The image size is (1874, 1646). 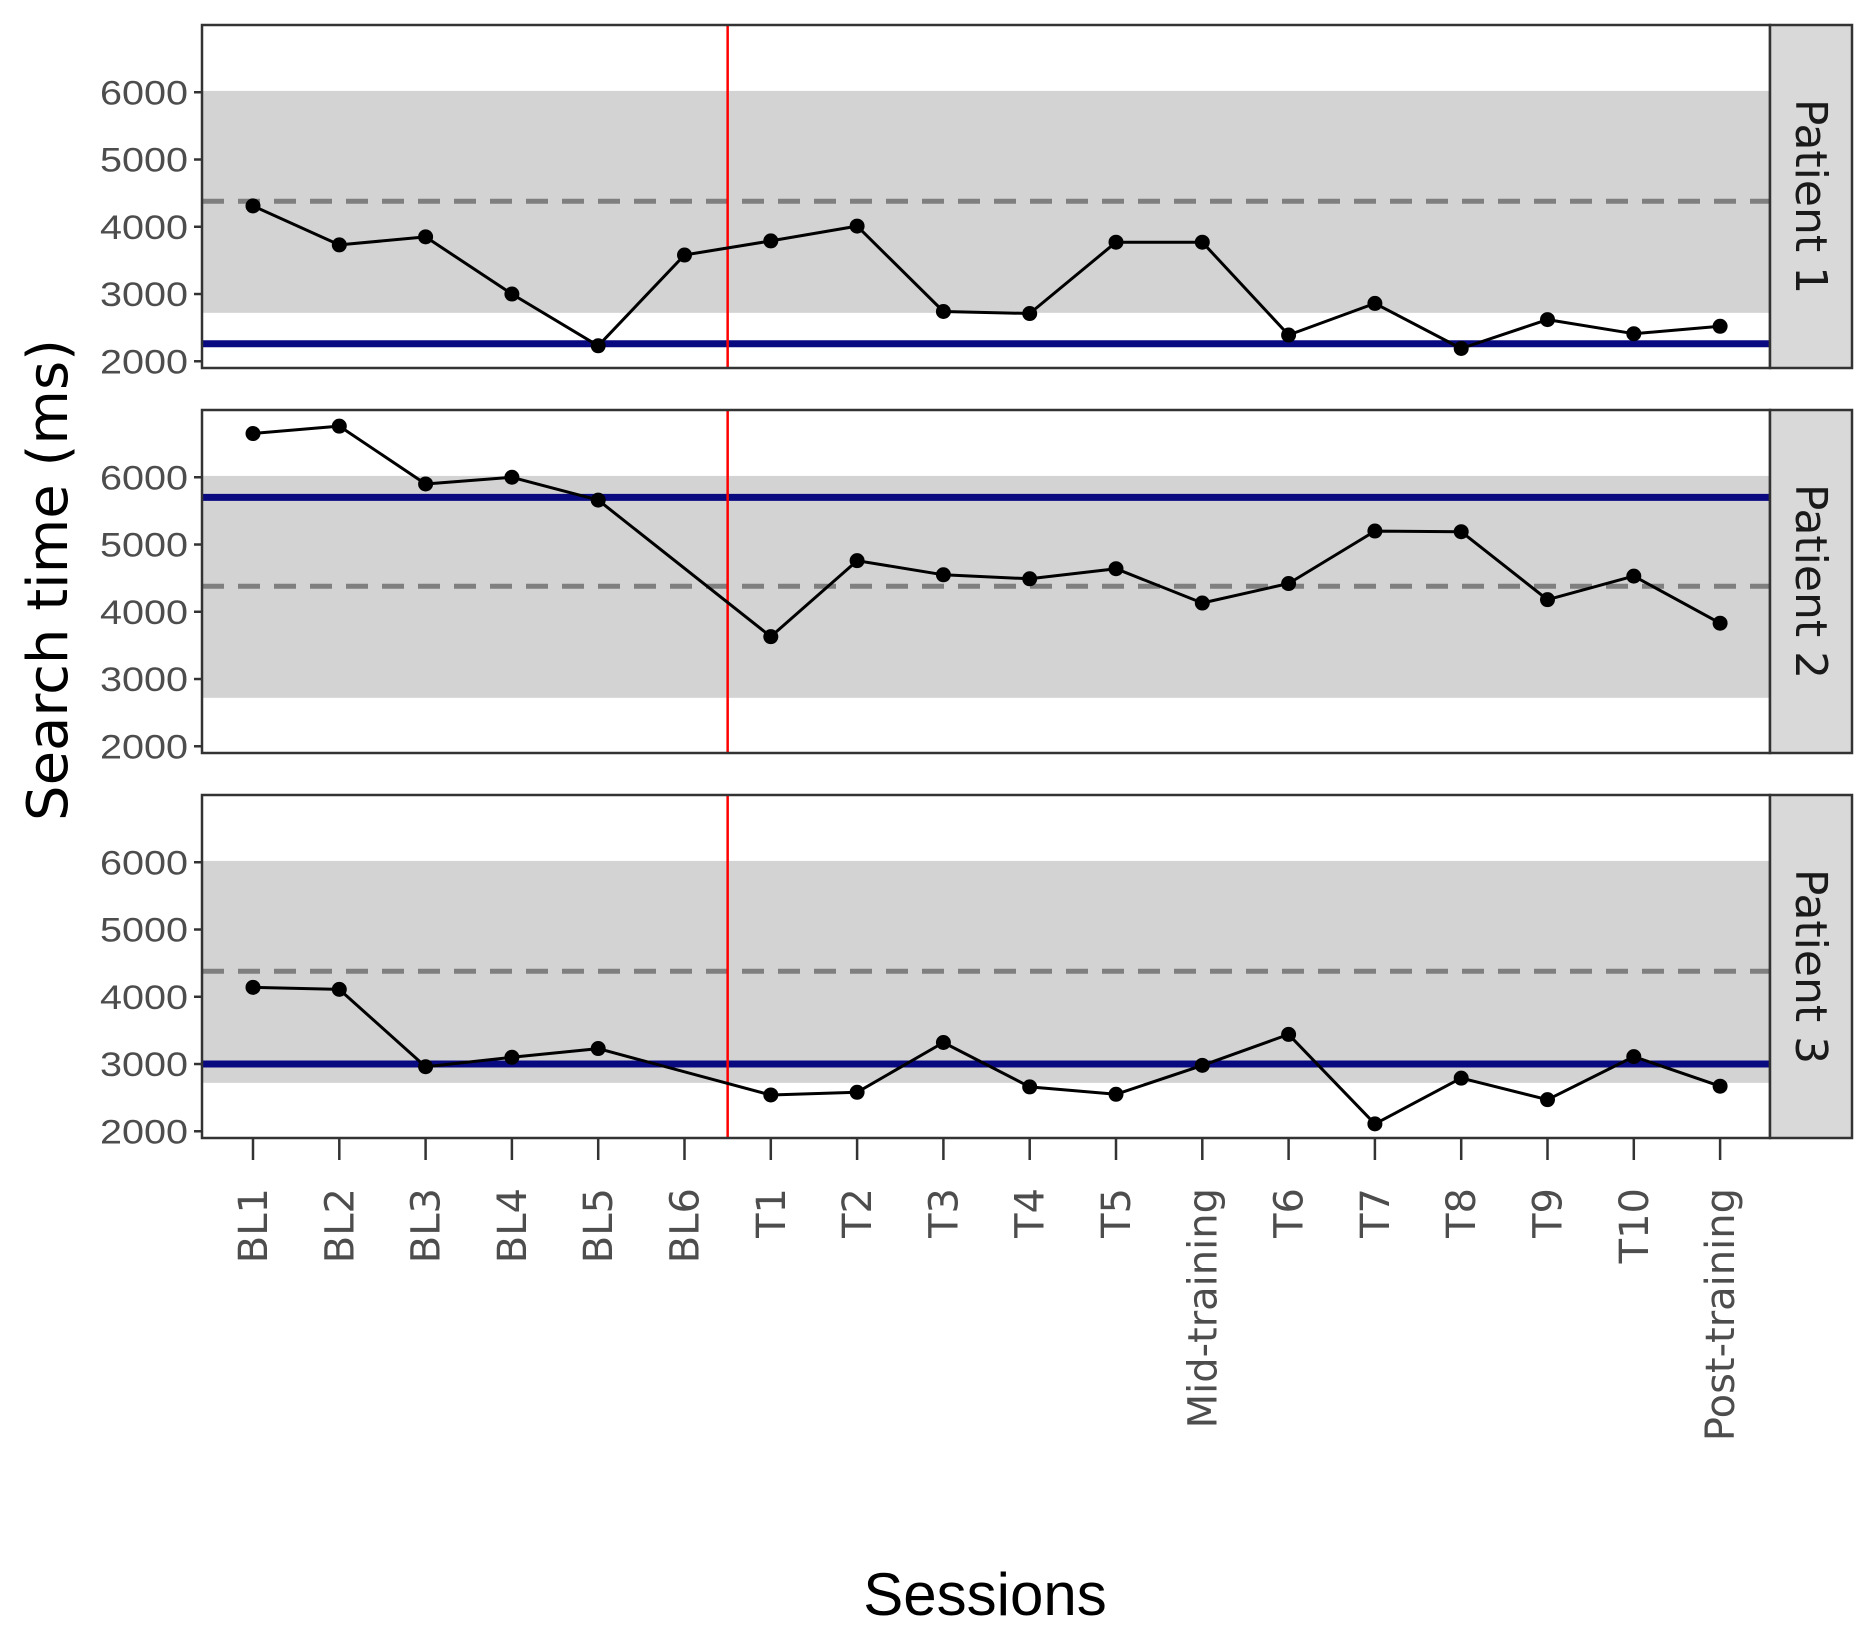 I want to click on x-tick-label: T10, so click(x=1635, y=1226).